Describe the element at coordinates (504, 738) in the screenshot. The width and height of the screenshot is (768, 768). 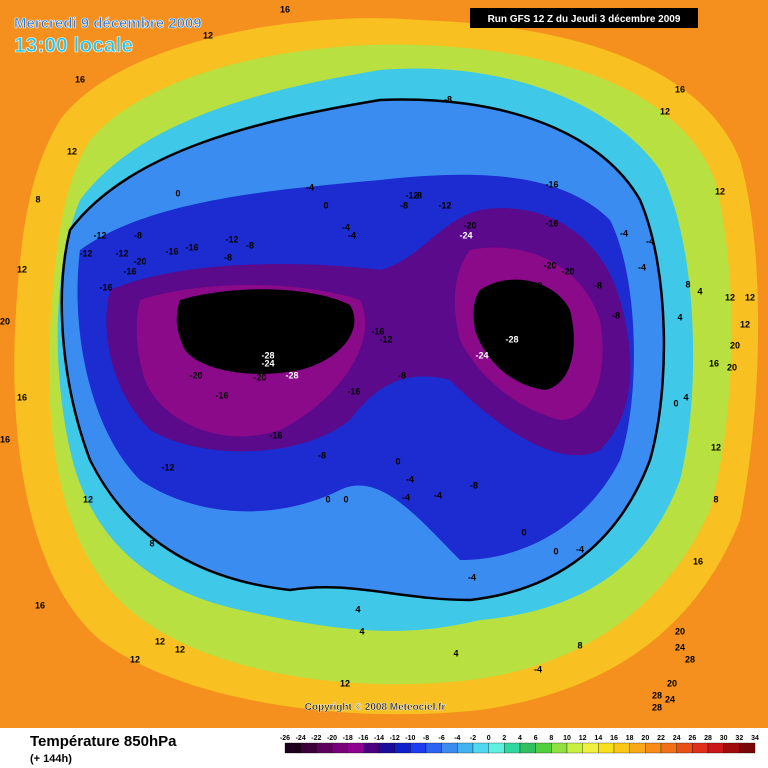
I see `legend-tick-label: 2` at that location.